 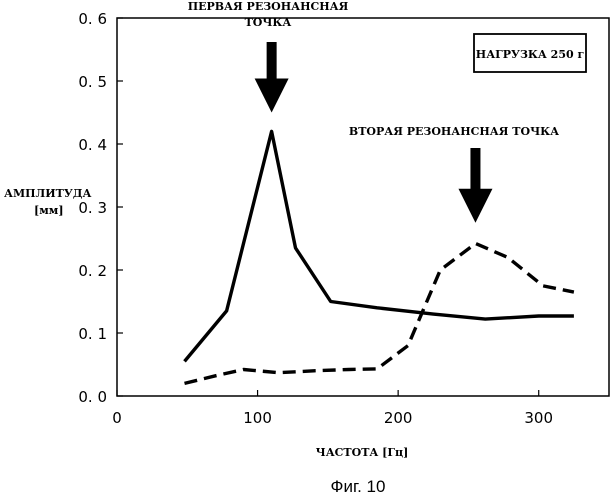 I want to click on figure-caption: Фиг. 10, so click(x=358, y=486).